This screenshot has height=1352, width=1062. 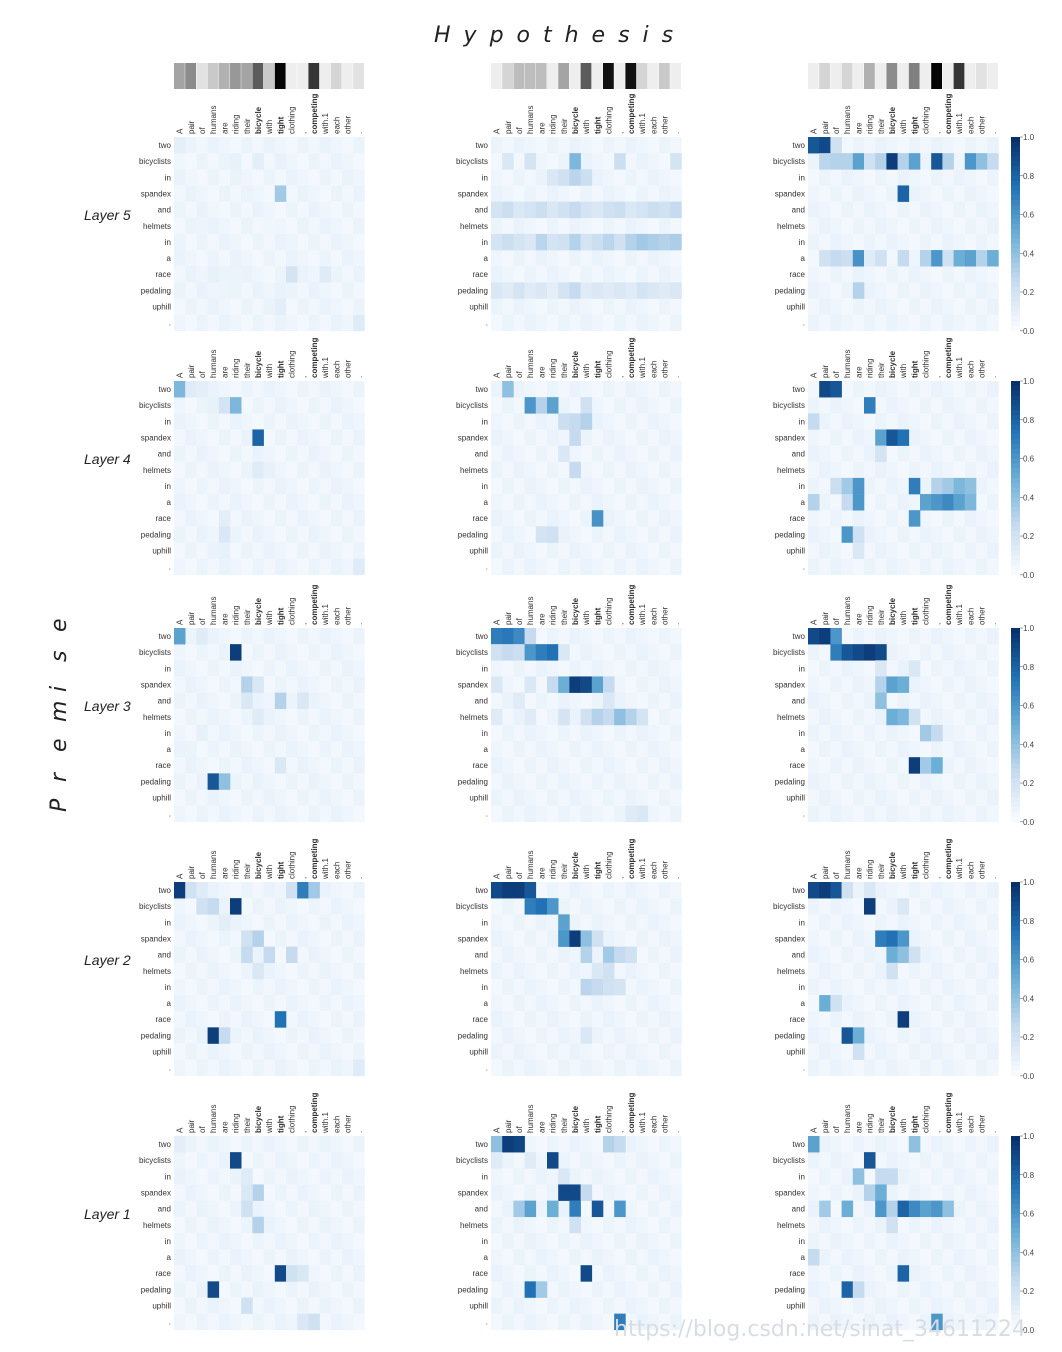 I want to click on colorbar-tick-label: 0.8, so click(x=1029, y=1175).